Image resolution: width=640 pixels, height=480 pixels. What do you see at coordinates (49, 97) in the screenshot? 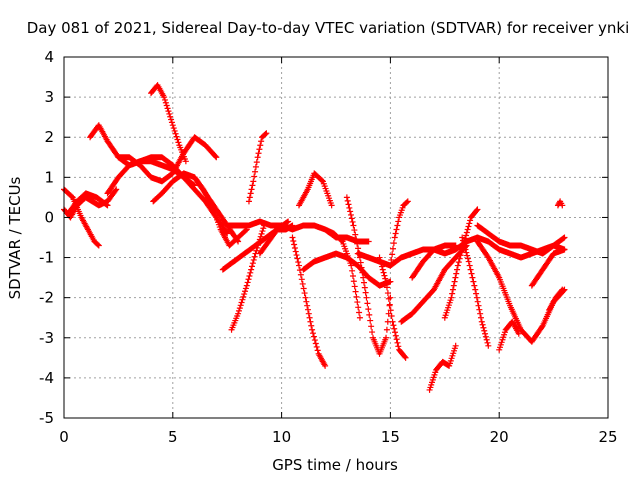
I see `y-tick-label: 3` at bounding box center [49, 97].